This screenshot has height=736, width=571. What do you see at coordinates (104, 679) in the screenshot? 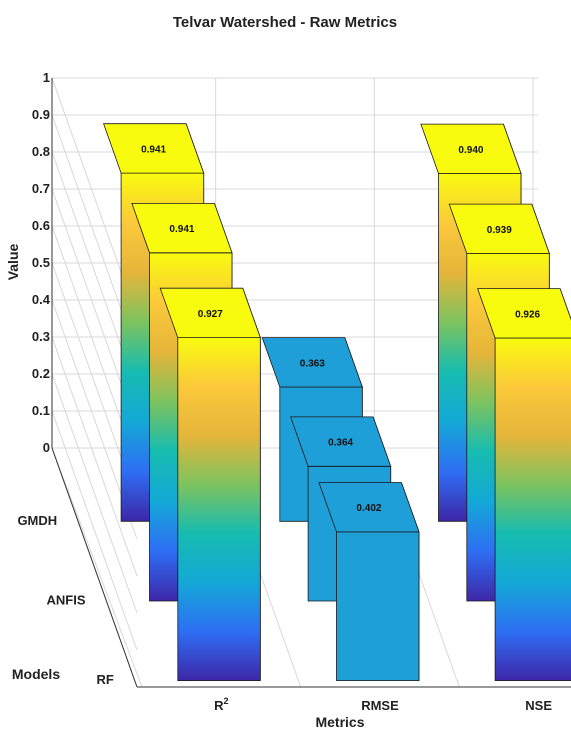
I see `y-tick-label: RF` at bounding box center [104, 679].